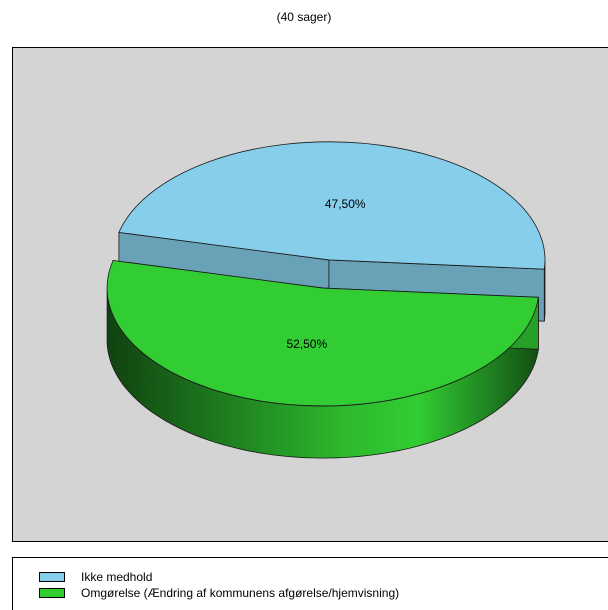 The height and width of the screenshot is (610, 608). What do you see at coordinates (52, 577) in the screenshot?
I see `legend-swatch-ikke-medhold` at bounding box center [52, 577].